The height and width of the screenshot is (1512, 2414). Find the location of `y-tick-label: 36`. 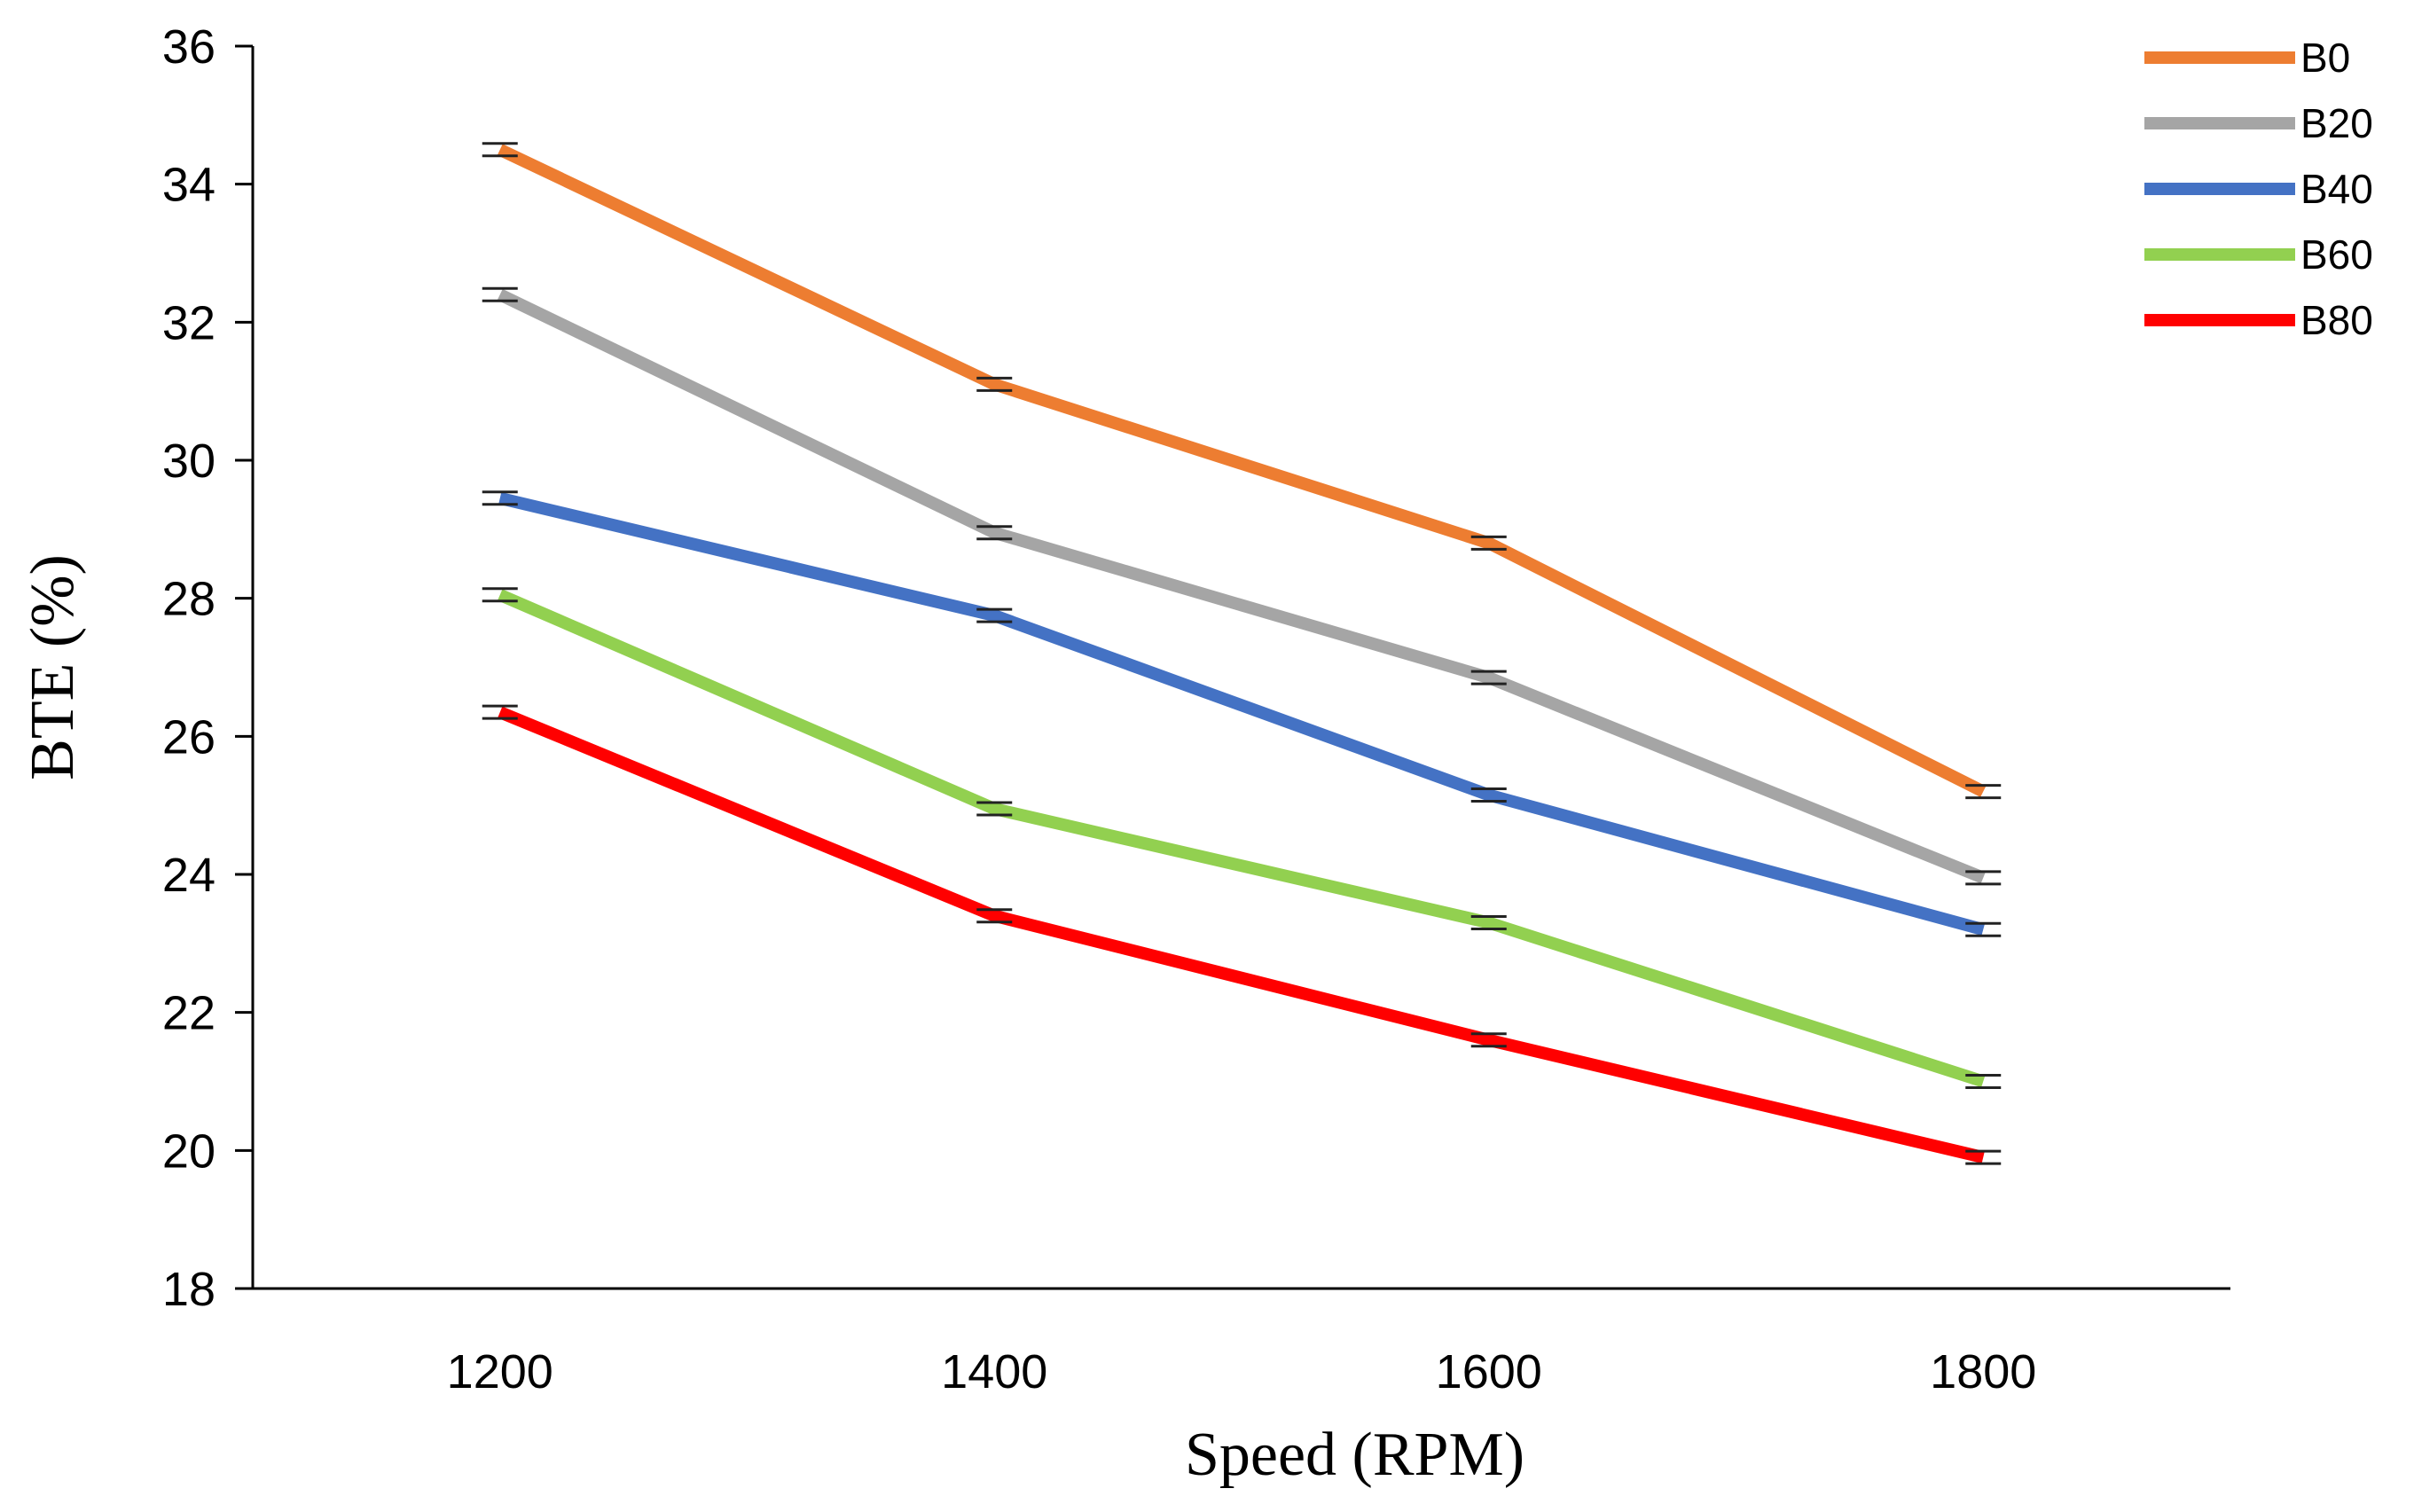

y-tick-label: 36 is located at coordinates (189, 47).